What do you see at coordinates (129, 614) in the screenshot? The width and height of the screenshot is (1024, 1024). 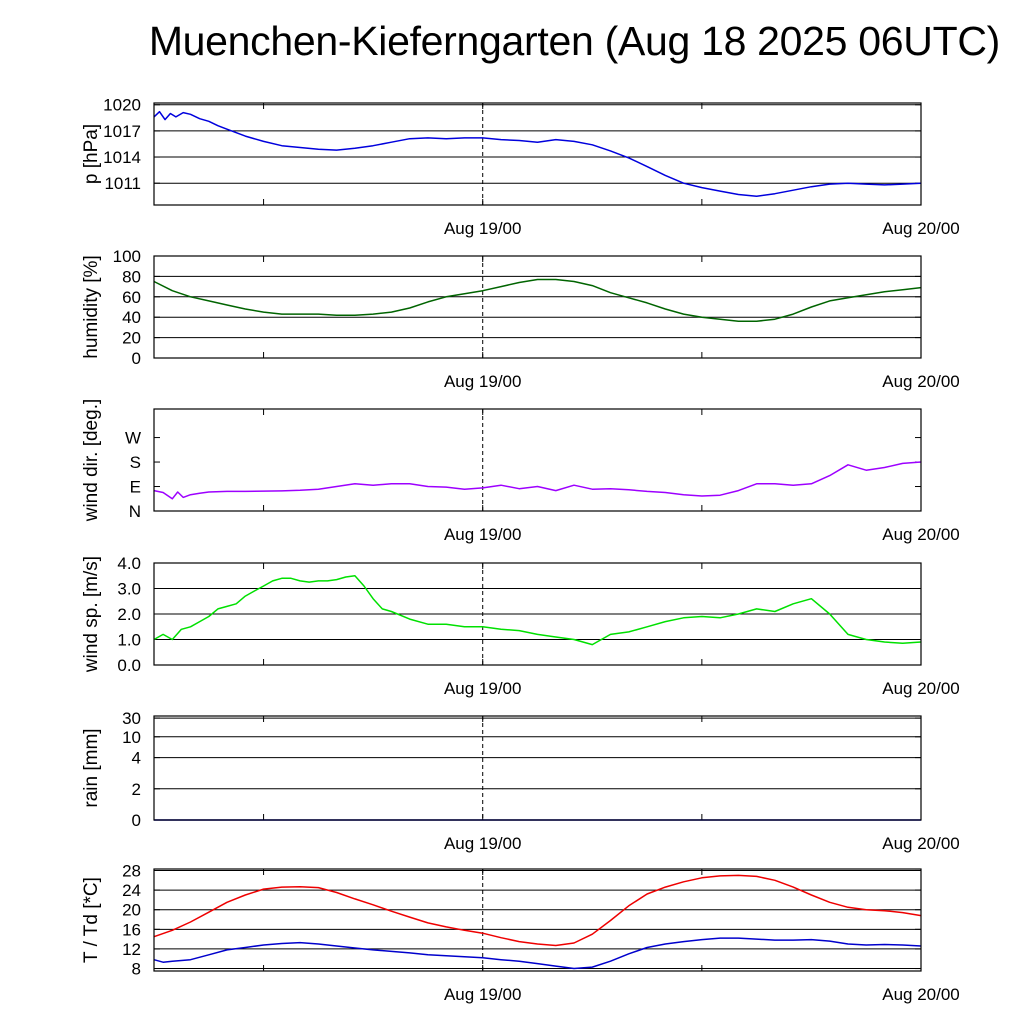 I see `y-tick-label: 2.0` at bounding box center [129, 614].